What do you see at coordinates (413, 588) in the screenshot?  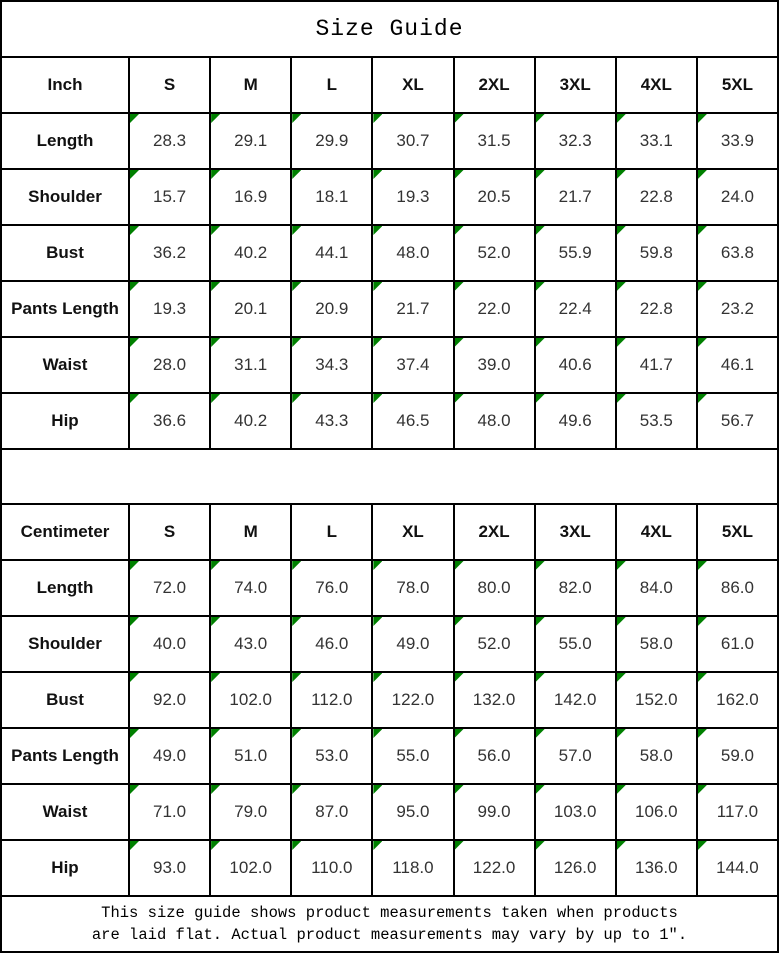 I see `measurement-value-cell: 78.0` at bounding box center [413, 588].